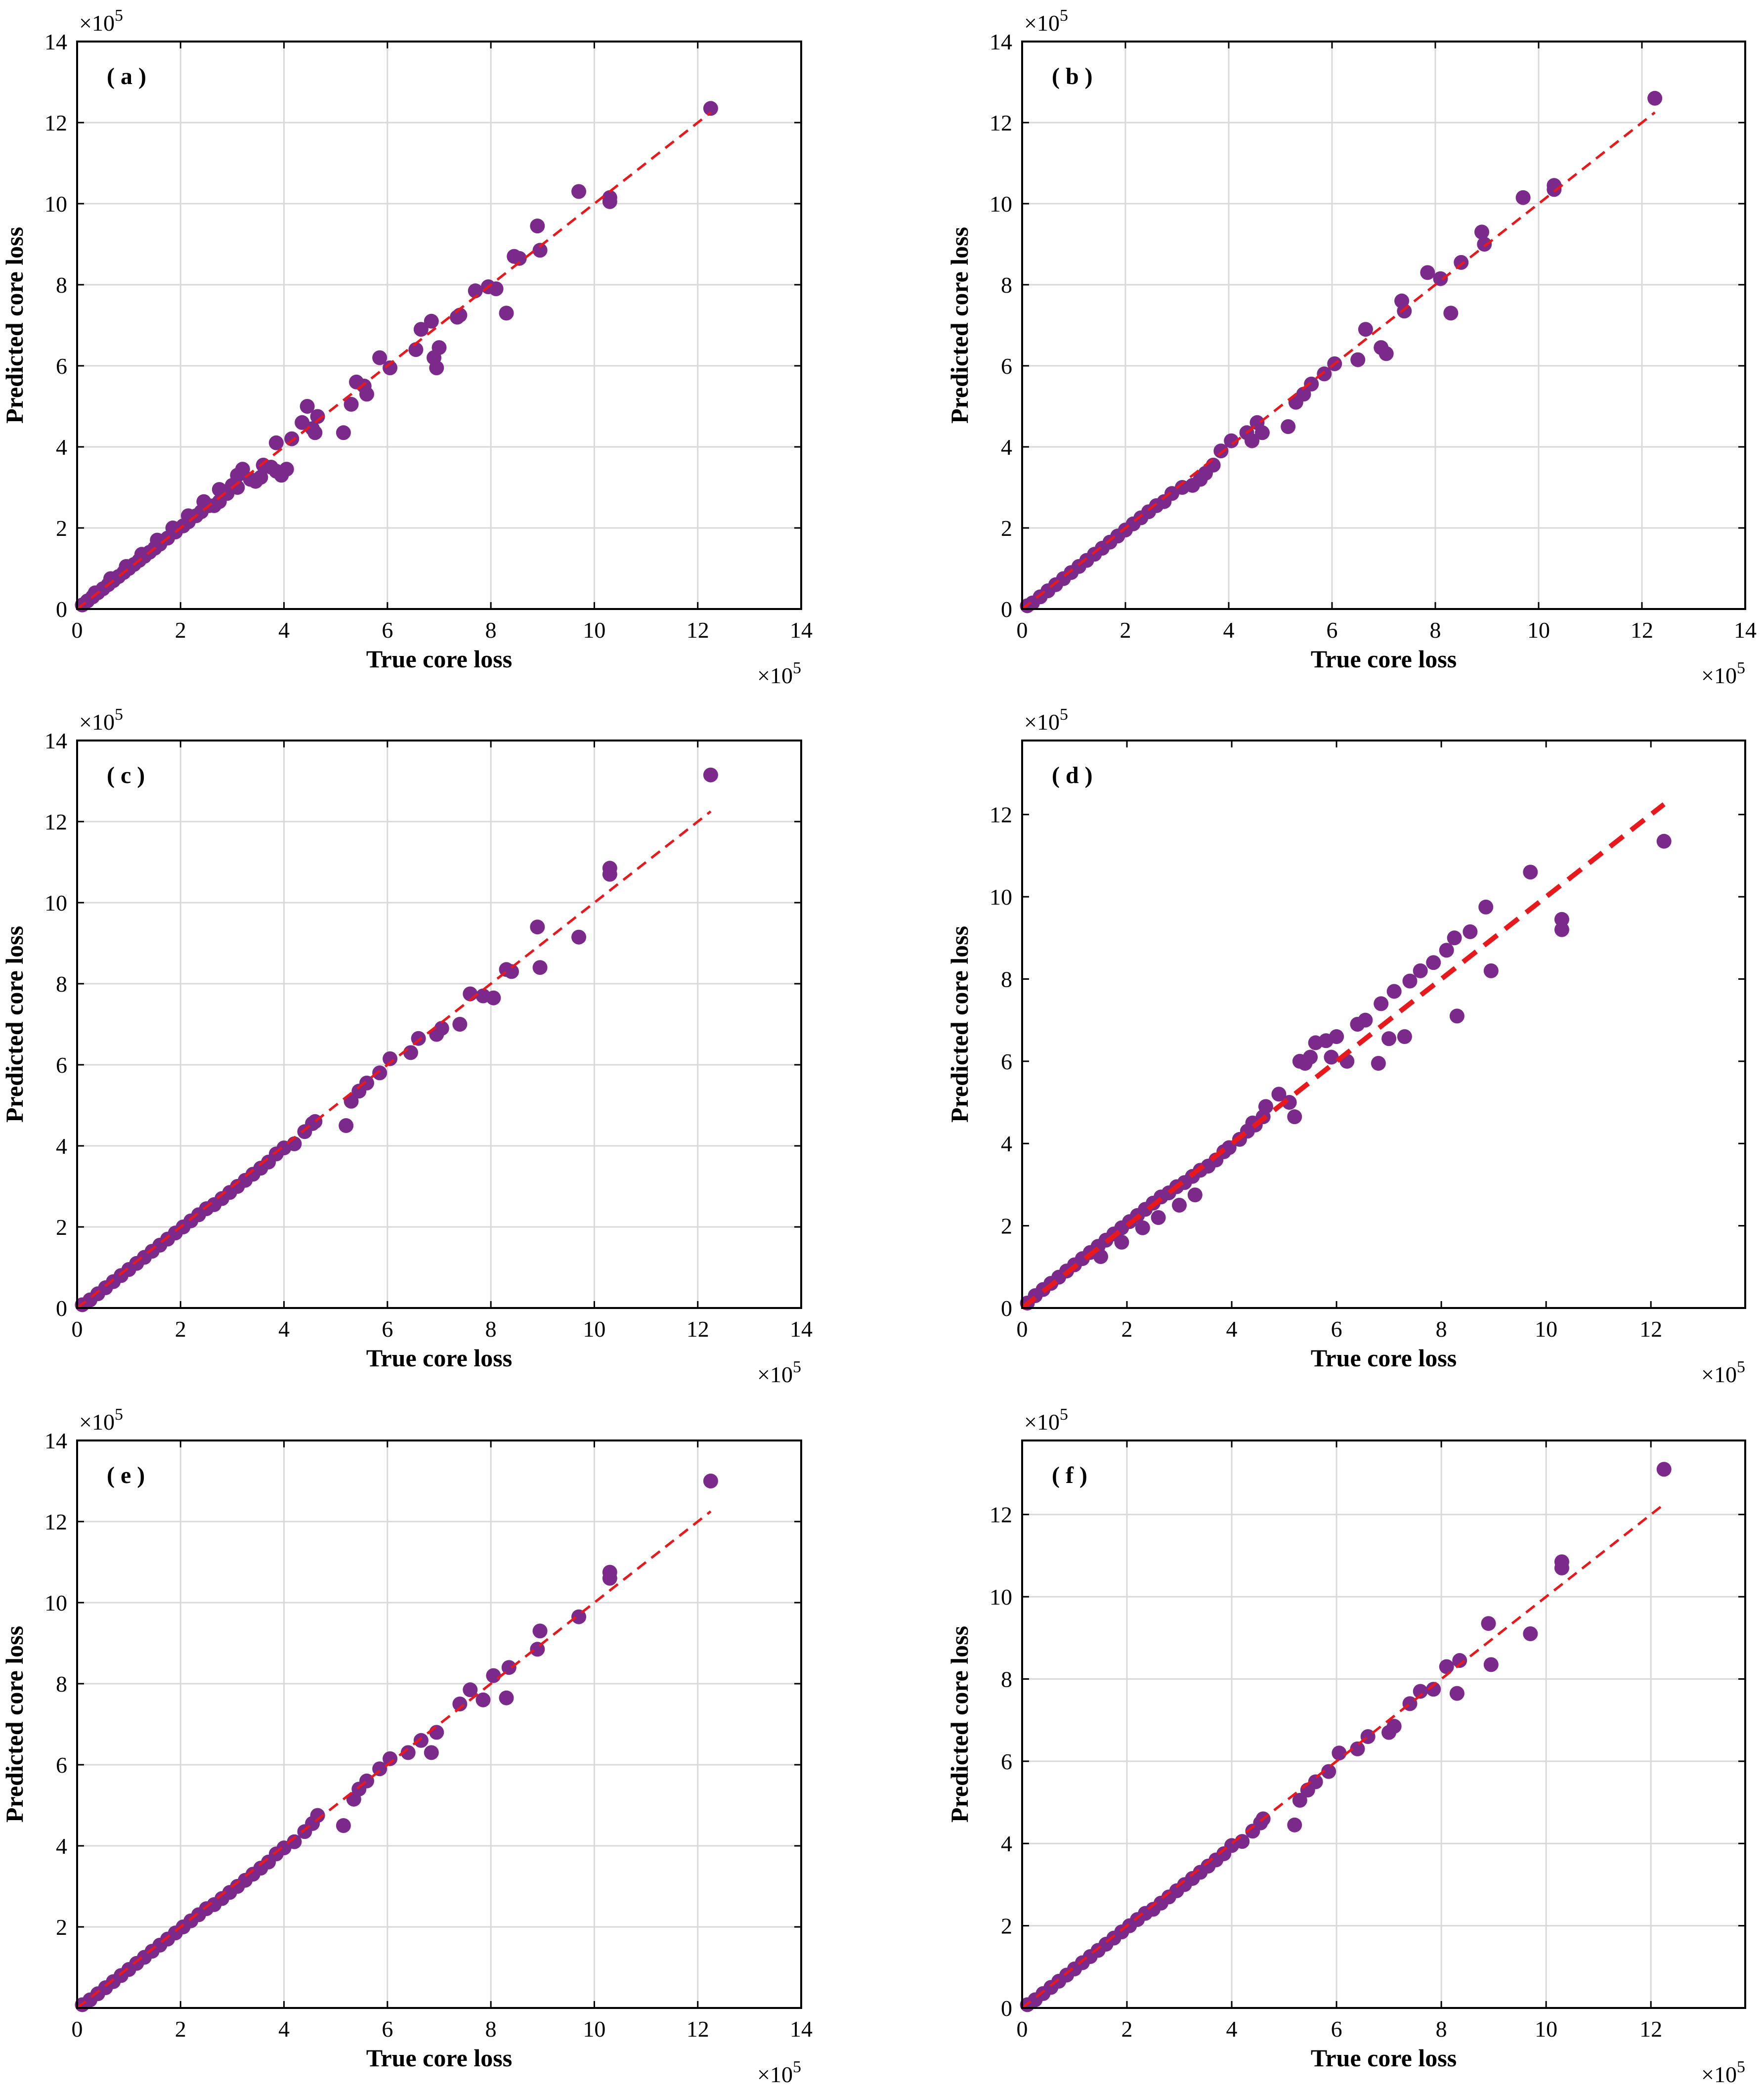 Image resolution: width=1764 pixels, height=2093 pixels. What do you see at coordinates (126, 775) in the screenshot?
I see `panel-label: ( c )` at bounding box center [126, 775].